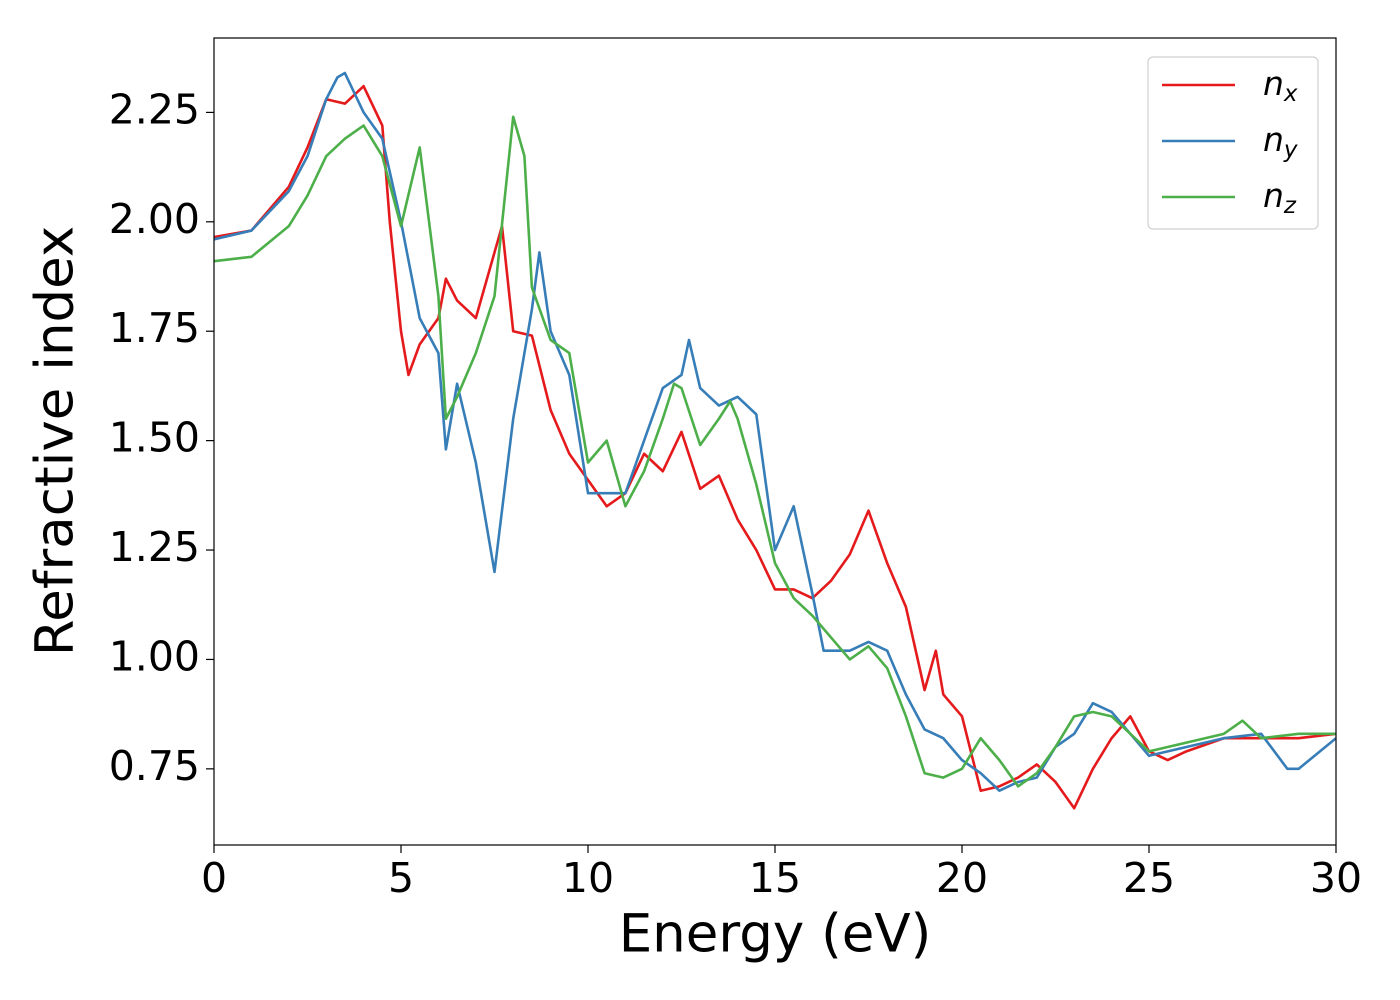 This screenshot has width=1400, height=1000. I want to click on legend-label: ny, so click(1280, 141).